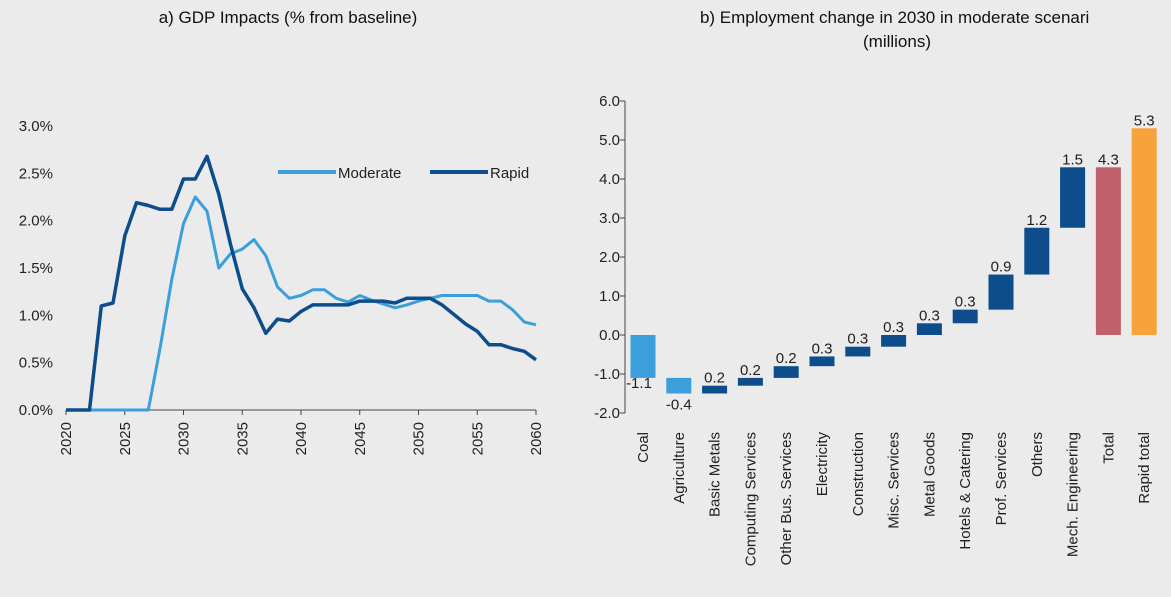 This screenshot has height=597, width=1171. I want to click on gdp-x-tick-label: 2060, so click(536, 438).